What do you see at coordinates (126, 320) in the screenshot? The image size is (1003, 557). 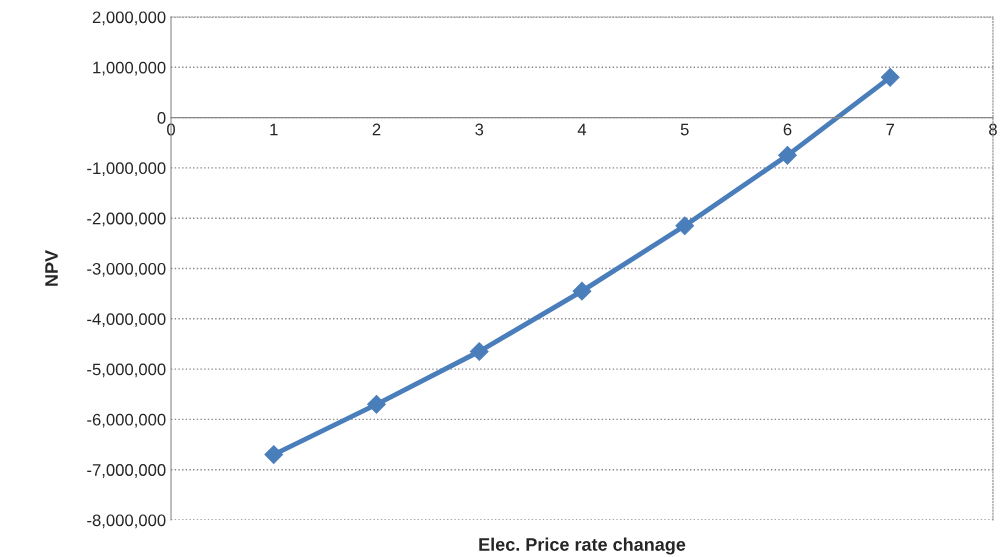 I see `y-tick-label: -4,000,000` at bounding box center [126, 320].